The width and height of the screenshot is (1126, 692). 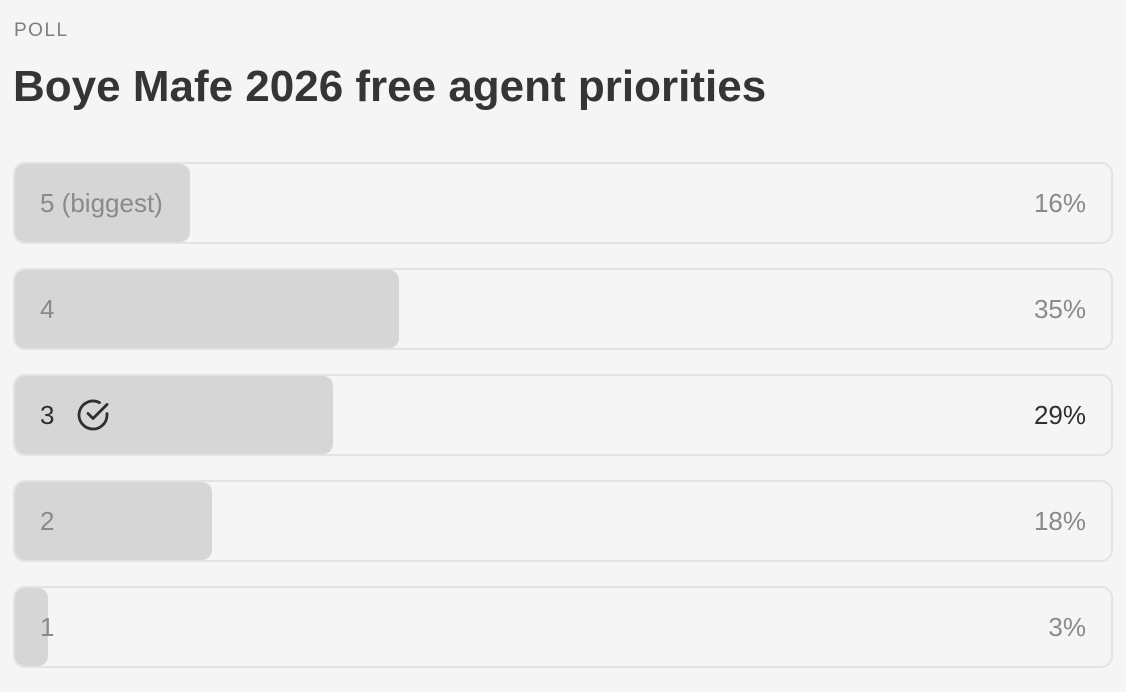 I want to click on poll-label: POLL, so click(x=41, y=30).